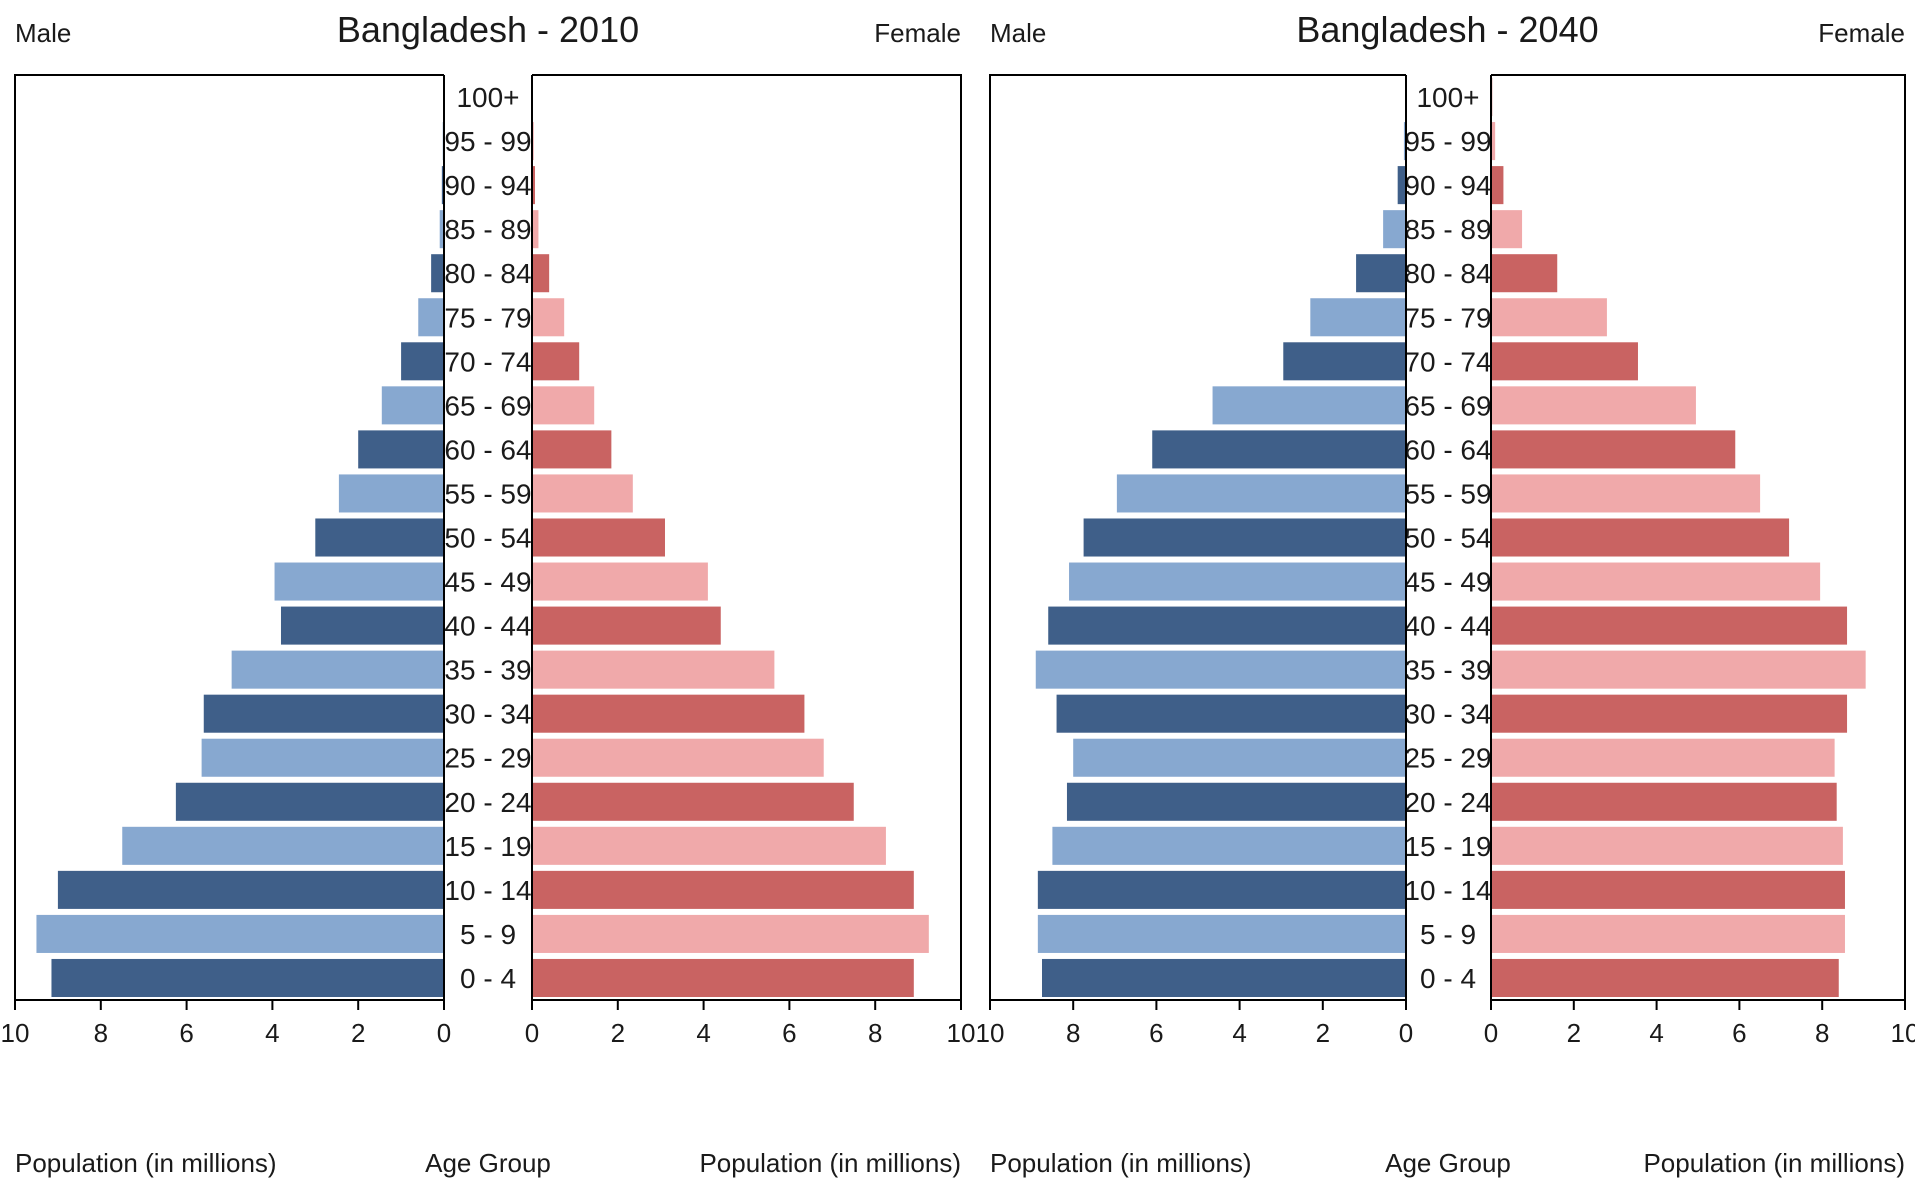 This screenshot has width=1915, height=1187. What do you see at coordinates (1447, 97) in the screenshot?
I see `chart2-age-group-label: 100+` at bounding box center [1447, 97].